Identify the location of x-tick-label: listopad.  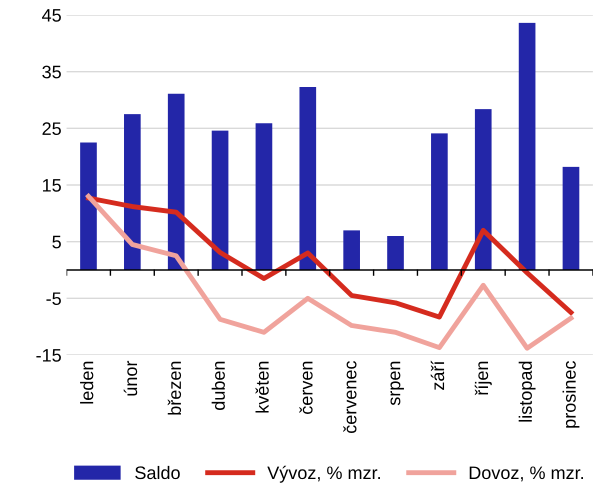
(527, 392).